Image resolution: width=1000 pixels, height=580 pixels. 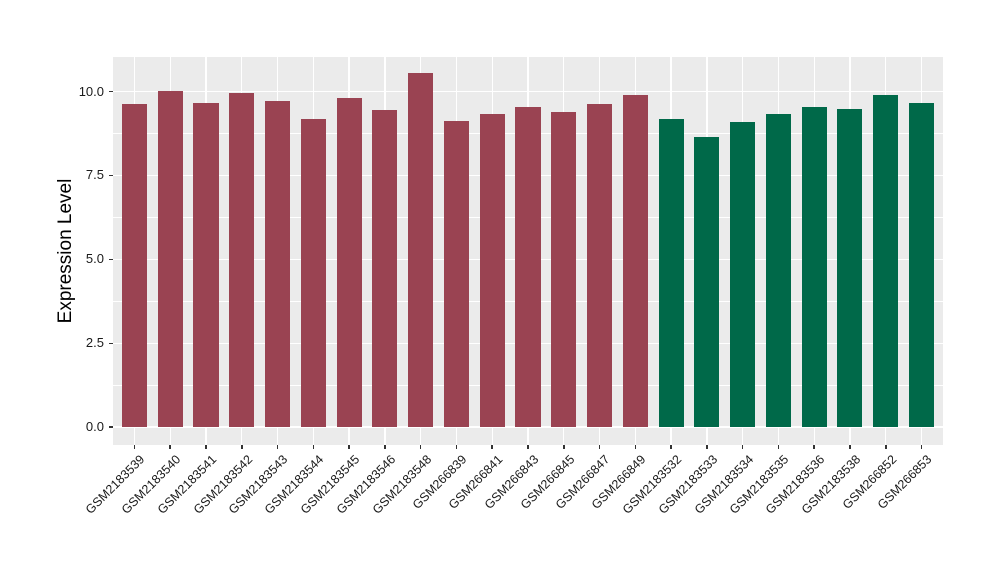 What do you see at coordinates (242, 260) in the screenshot?
I see `bar-GSM2183542` at bounding box center [242, 260].